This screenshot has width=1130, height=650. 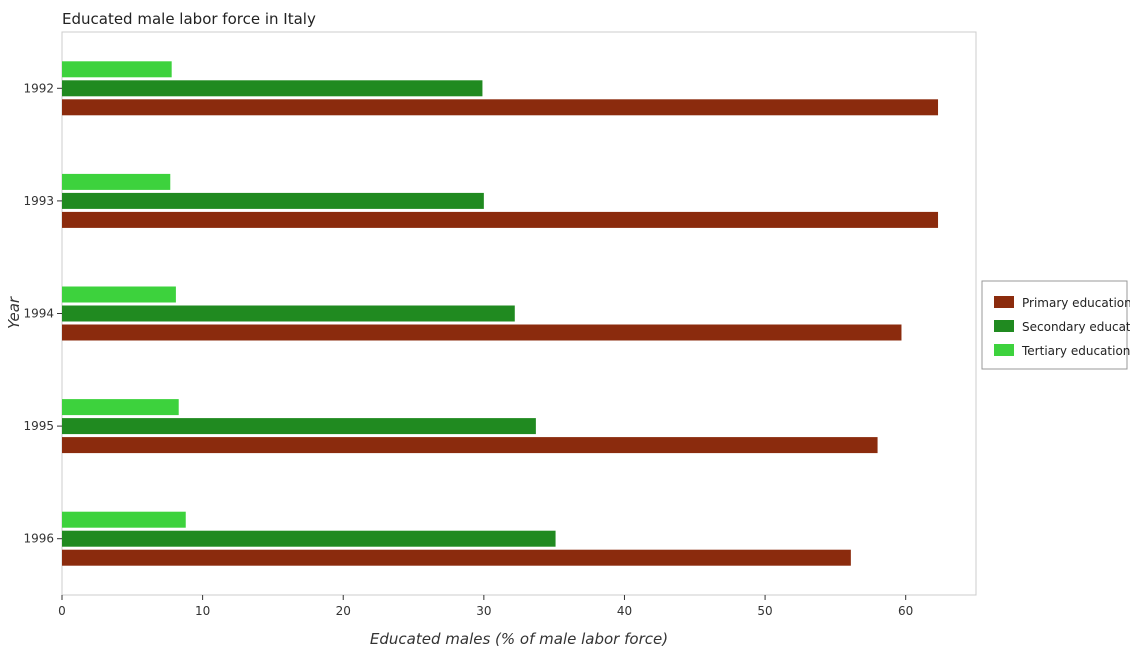 What do you see at coordinates (470, 445) in the screenshot?
I see `bar-primary-education-1995` at bounding box center [470, 445].